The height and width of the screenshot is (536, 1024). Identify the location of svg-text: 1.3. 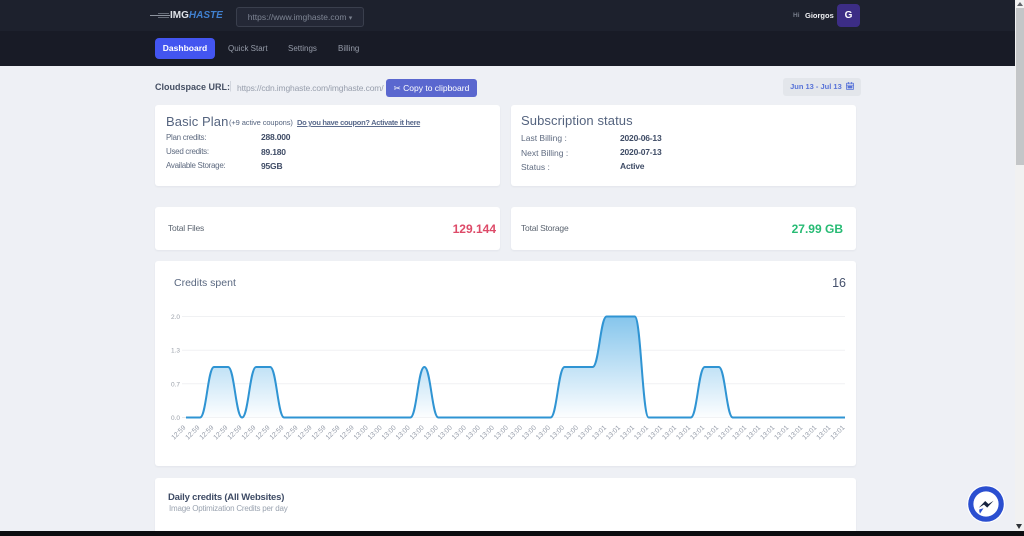
(175, 351).